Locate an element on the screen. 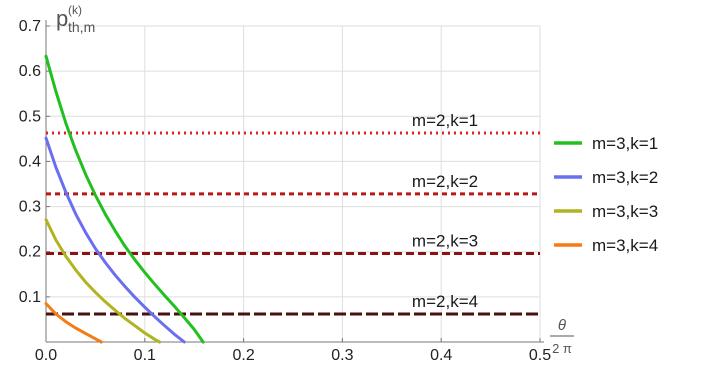 Image resolution: width=709 pixels, height=373 pixels. threshold-label: m=2,k=1 is located at coordinates (445, 120).